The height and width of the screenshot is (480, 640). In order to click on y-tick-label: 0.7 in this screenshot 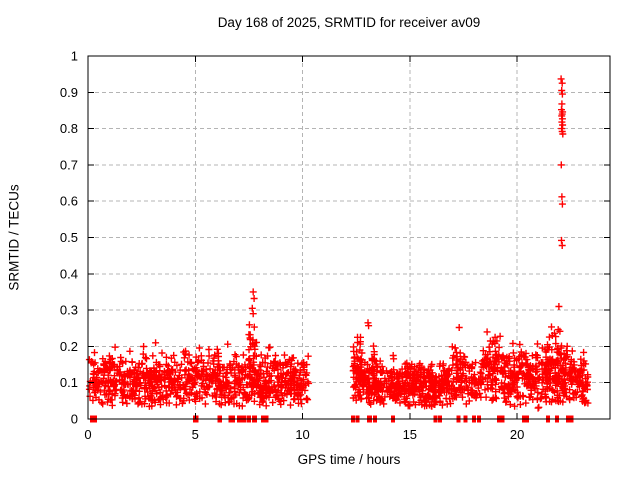, I will do `click(69, 164)`.